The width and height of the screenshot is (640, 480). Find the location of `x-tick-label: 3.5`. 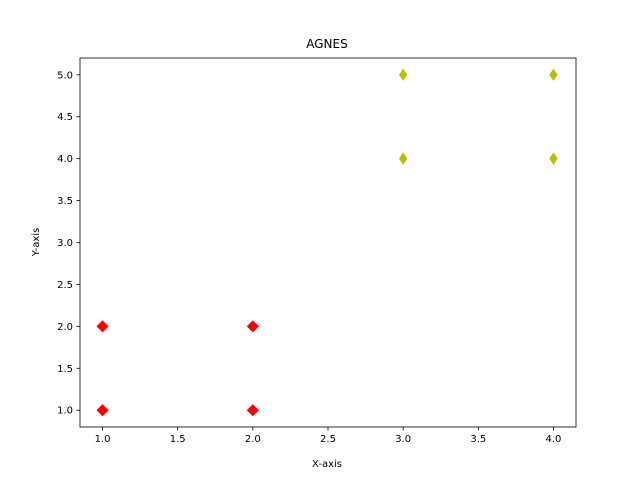

x-tick-label: 3.5 is located at coordinates (478, 439).